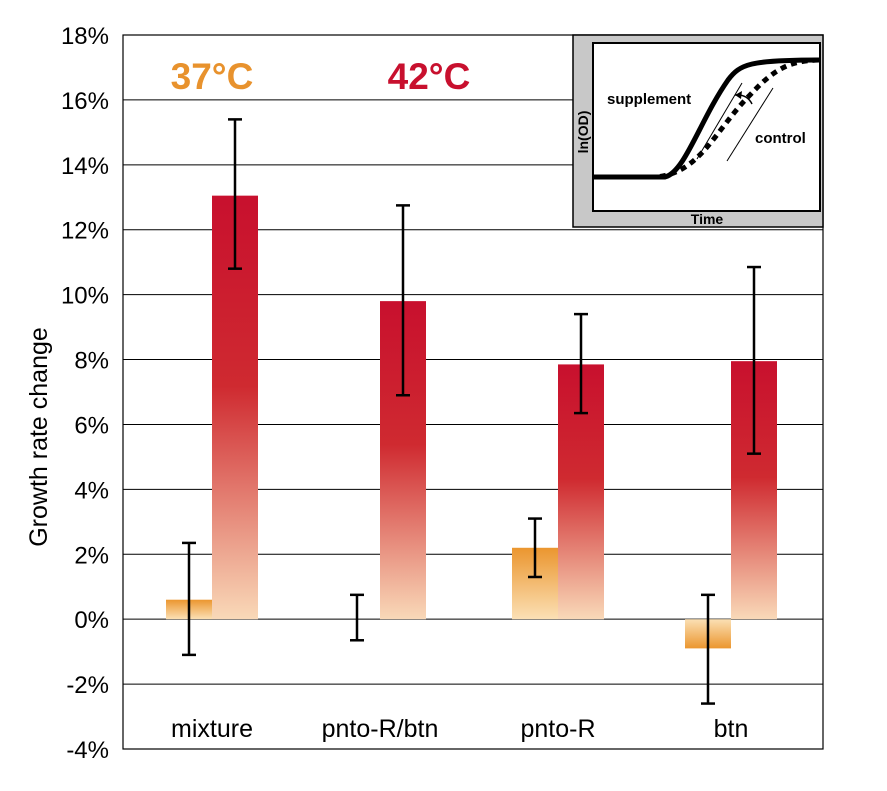  I want to click on inset-panel: supplement control ln(OD) Time, so click(698, 131).